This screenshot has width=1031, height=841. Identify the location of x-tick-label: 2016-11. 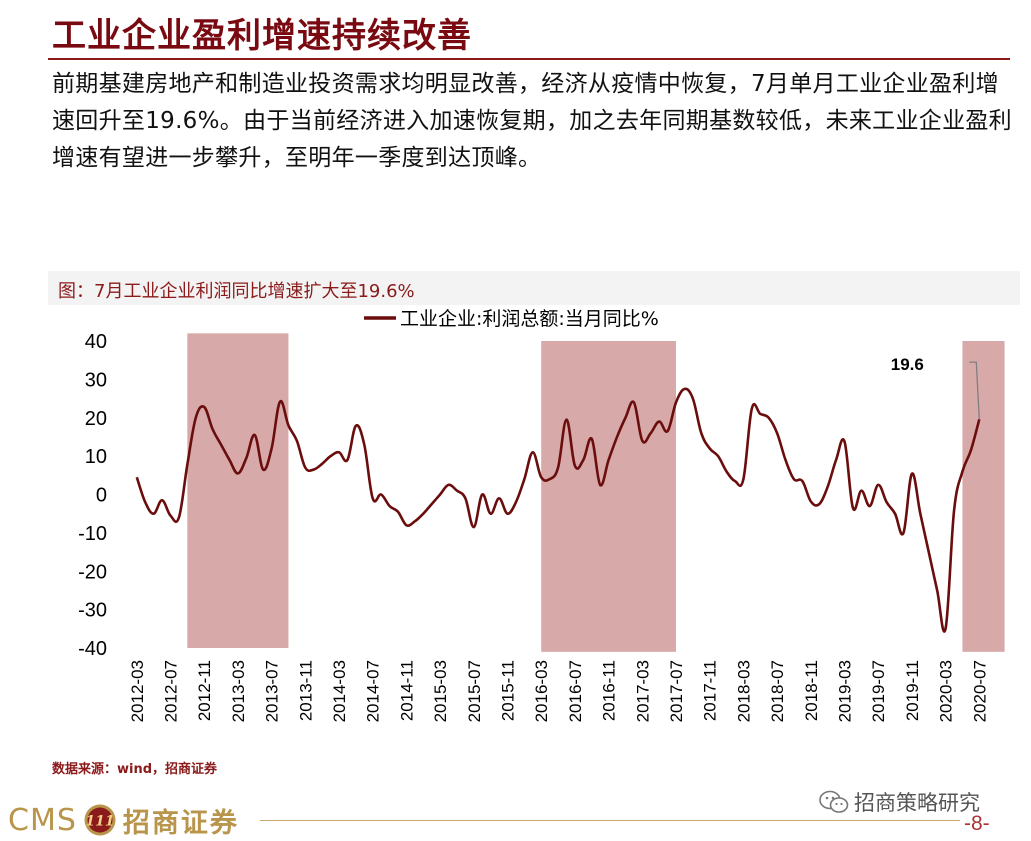
(609, 690).